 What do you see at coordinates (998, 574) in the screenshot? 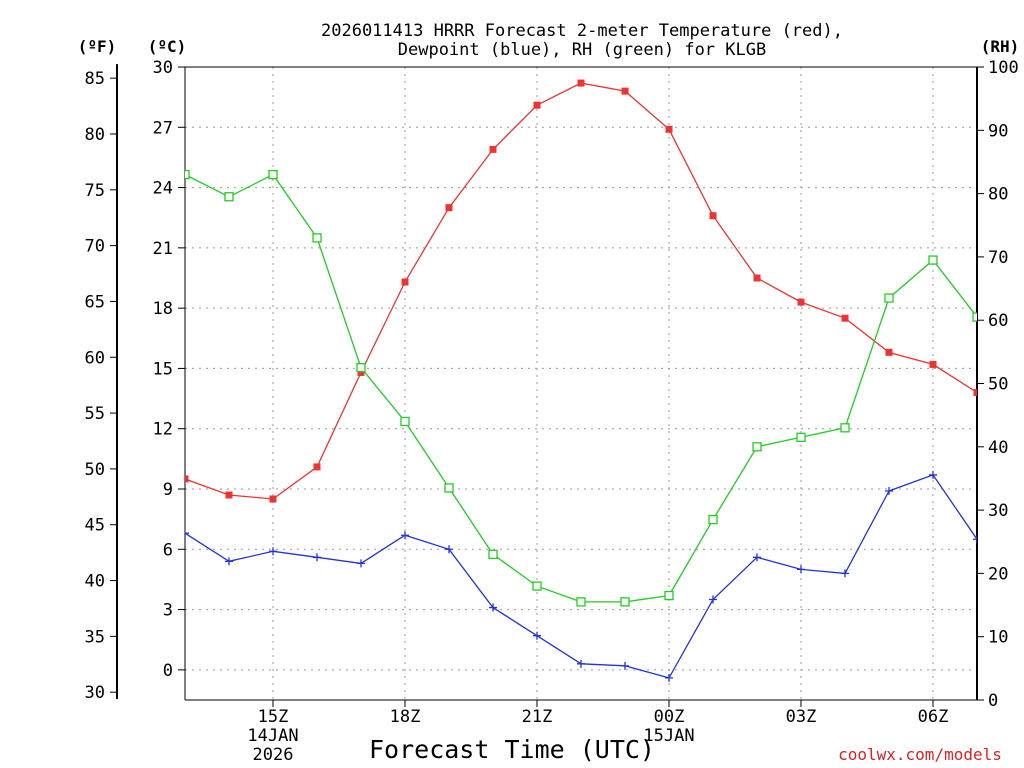
I see `rh-tick-label: 20` at bounding box center [998, 574].